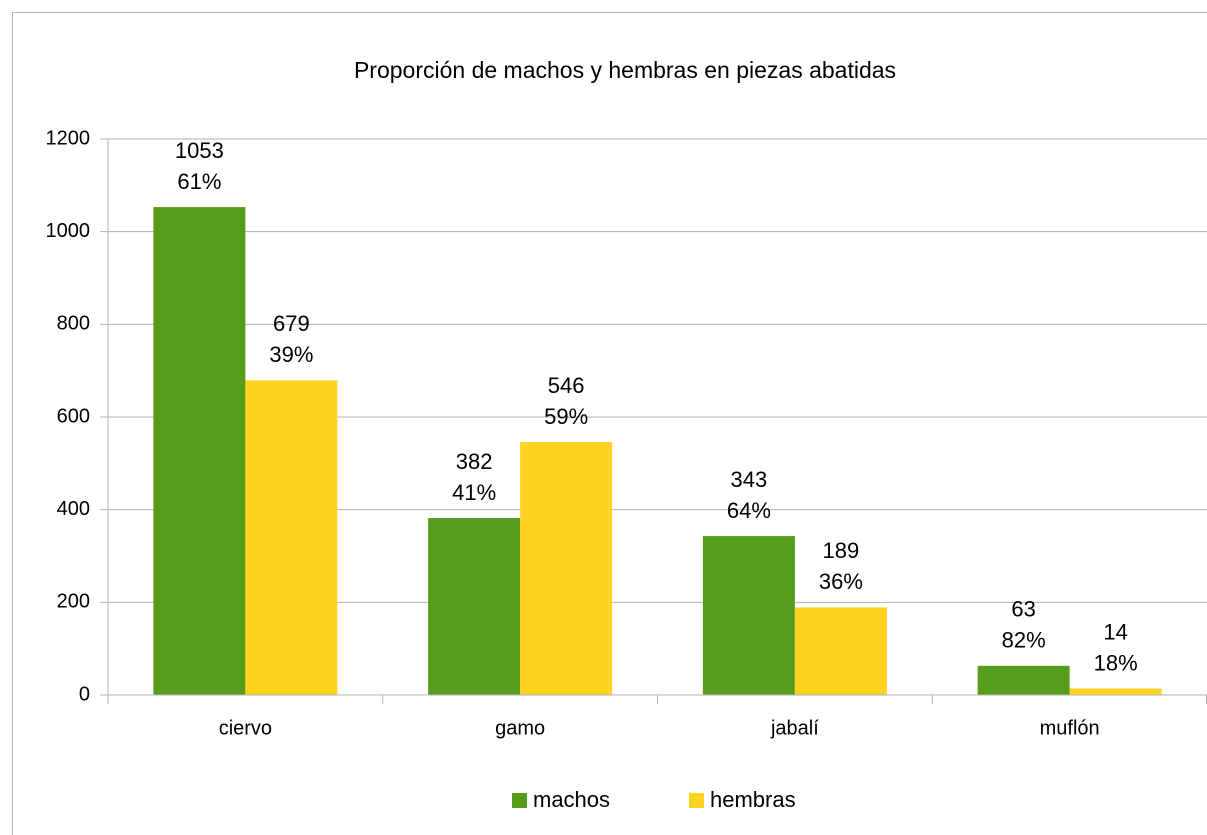 Image resolution: width=1207 pixels, height=835 pixels. Describe the element at coordinates (841, 550) in the screenshot. I see `data-label: 189` at that location.